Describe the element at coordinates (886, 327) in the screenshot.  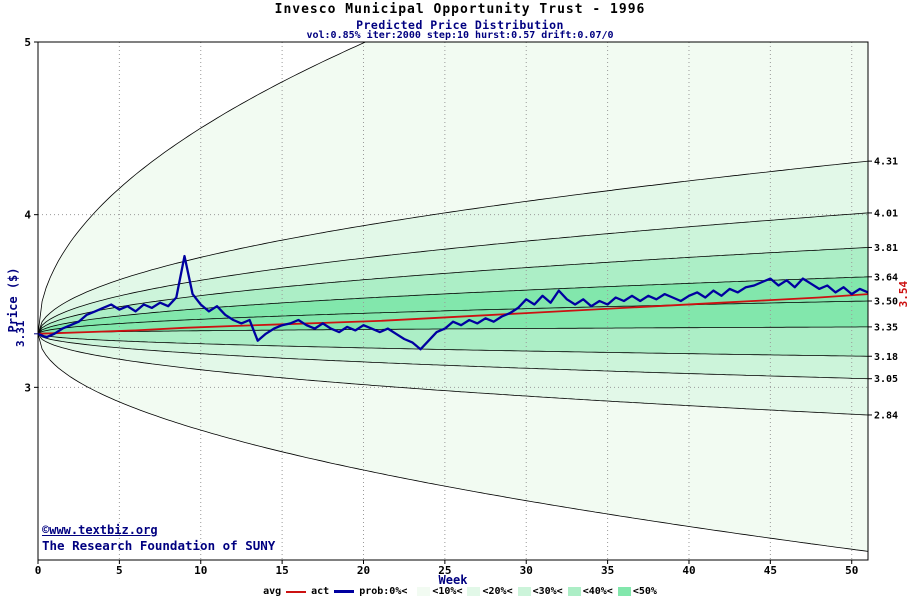
I see `right-percentile-label: 3.35` at that location.